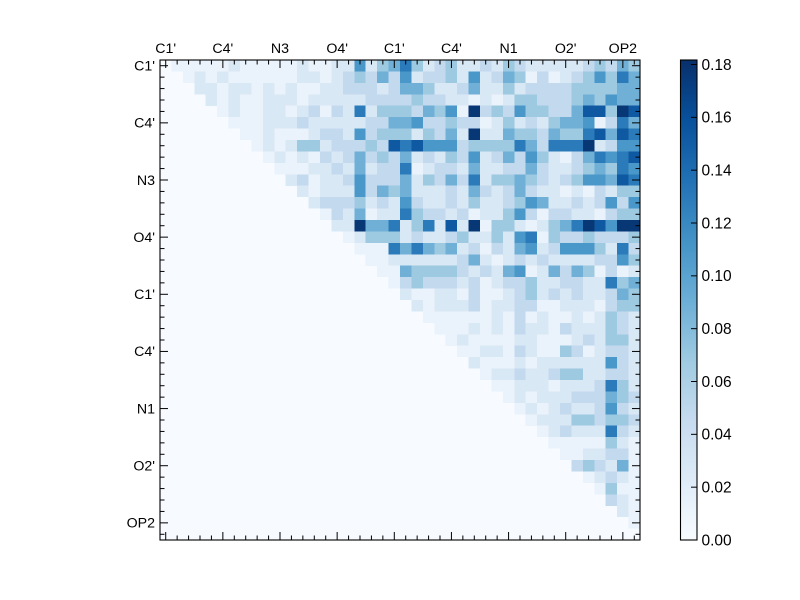  Describe the element at coordinates (717, 276) in the screenshot. I see `svg-text: 0.10` at that location.